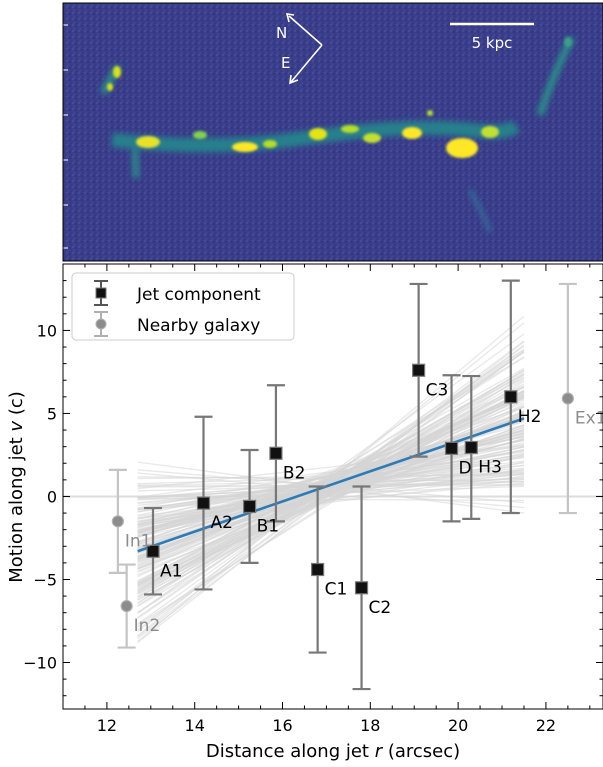 The width and height of the screenshot is (603, 767). I want to click on legend: Jet component Nearby galaxy, so click(183, 306).